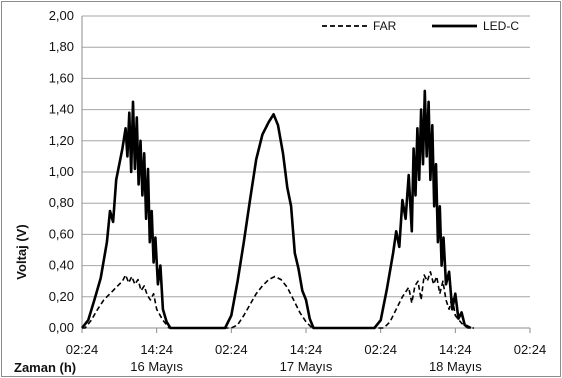 This screenshot has width=562, height=378. I want to click on legend-label-led-c: LED-C, so click(501, 26).